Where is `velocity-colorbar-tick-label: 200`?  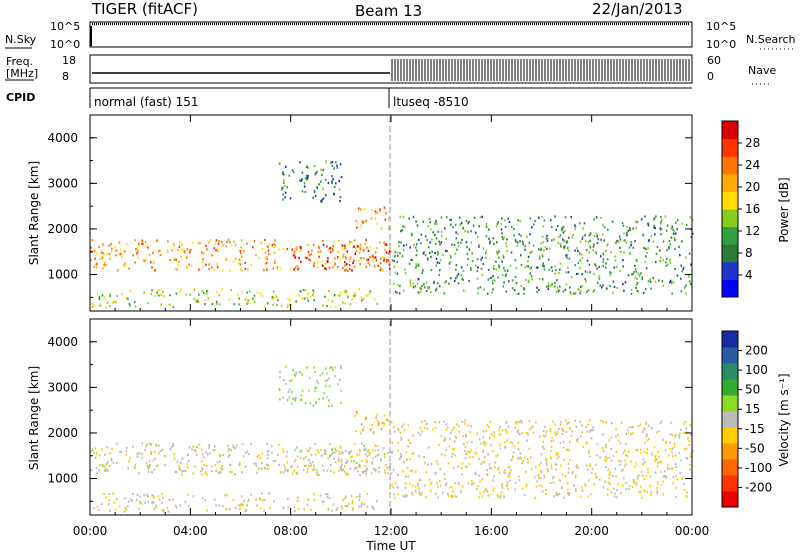
velocity-colorbar-tick-label: 200 is located at coordinates (756, 351).